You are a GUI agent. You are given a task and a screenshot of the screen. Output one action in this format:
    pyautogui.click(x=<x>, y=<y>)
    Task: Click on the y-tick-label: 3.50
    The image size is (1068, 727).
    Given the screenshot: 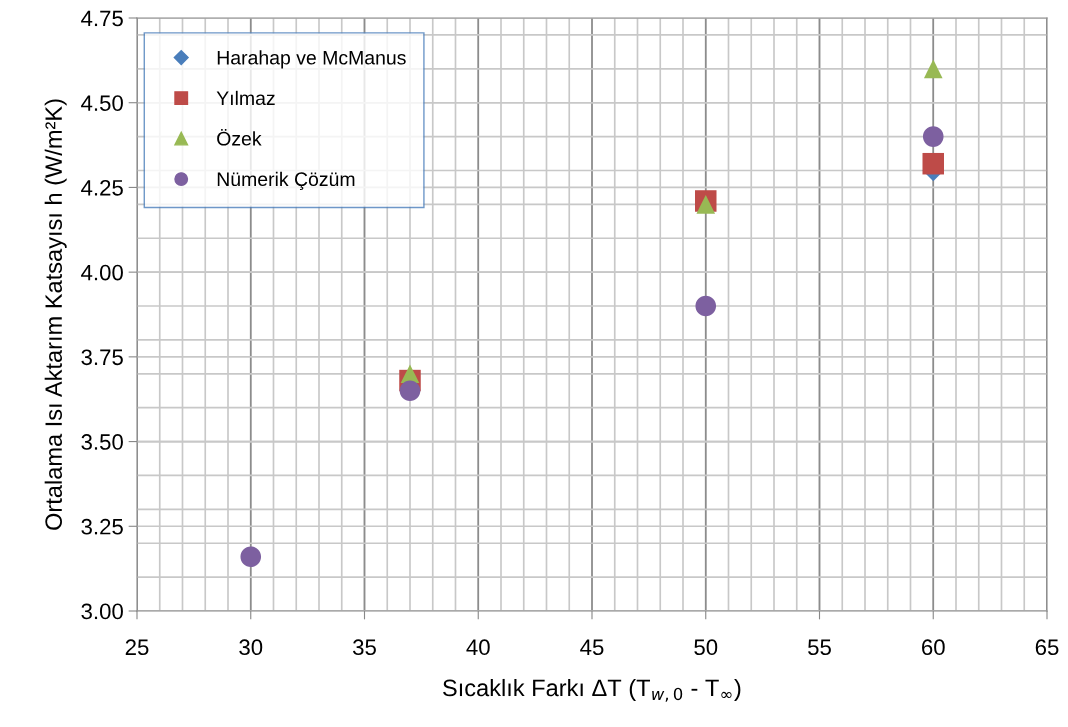 What is the action you would take?
    pyautogui.click(x=102, y=442)
    